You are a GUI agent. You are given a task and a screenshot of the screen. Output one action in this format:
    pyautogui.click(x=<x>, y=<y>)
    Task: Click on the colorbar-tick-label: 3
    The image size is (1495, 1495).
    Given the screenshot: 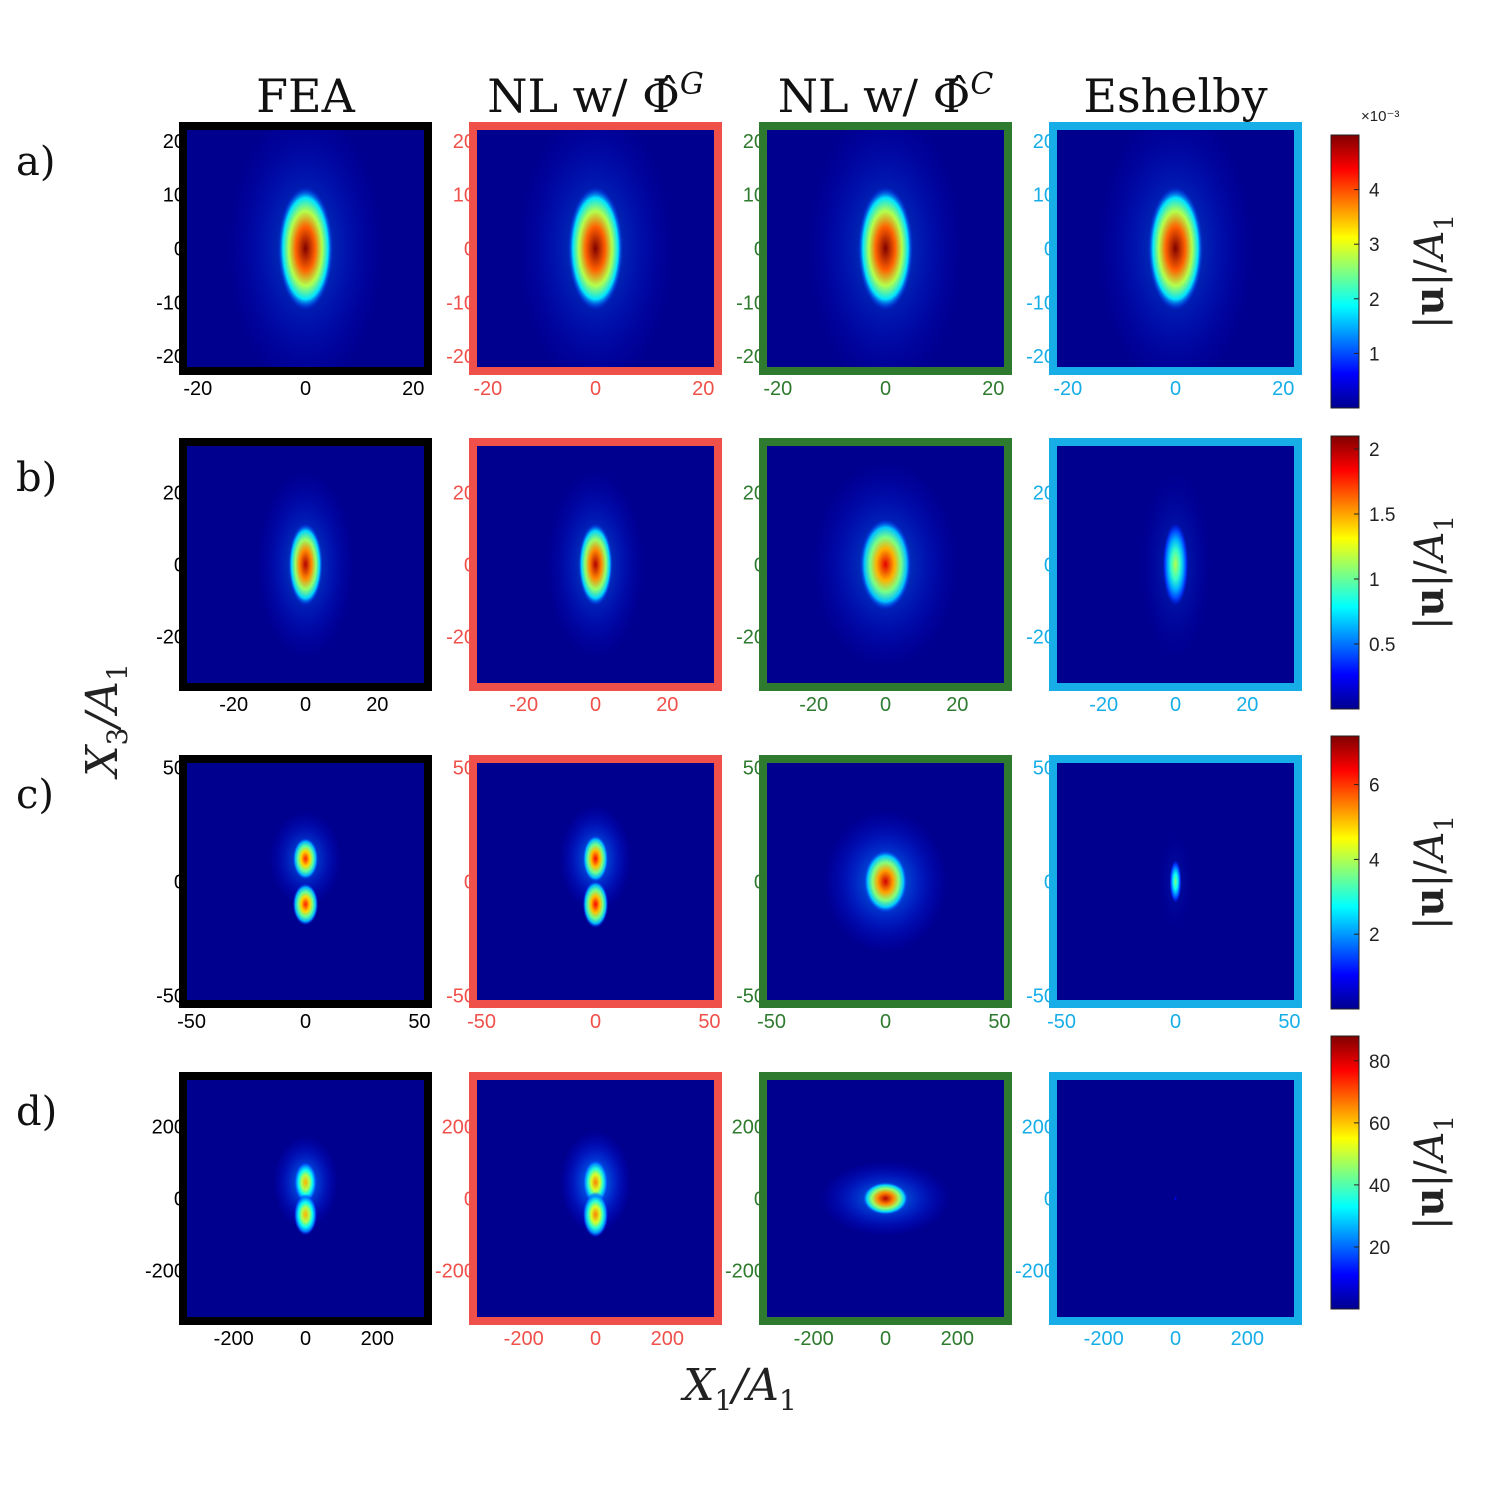 What is the action you would take?
    pyautogui.click(x=1374, y=245)
    